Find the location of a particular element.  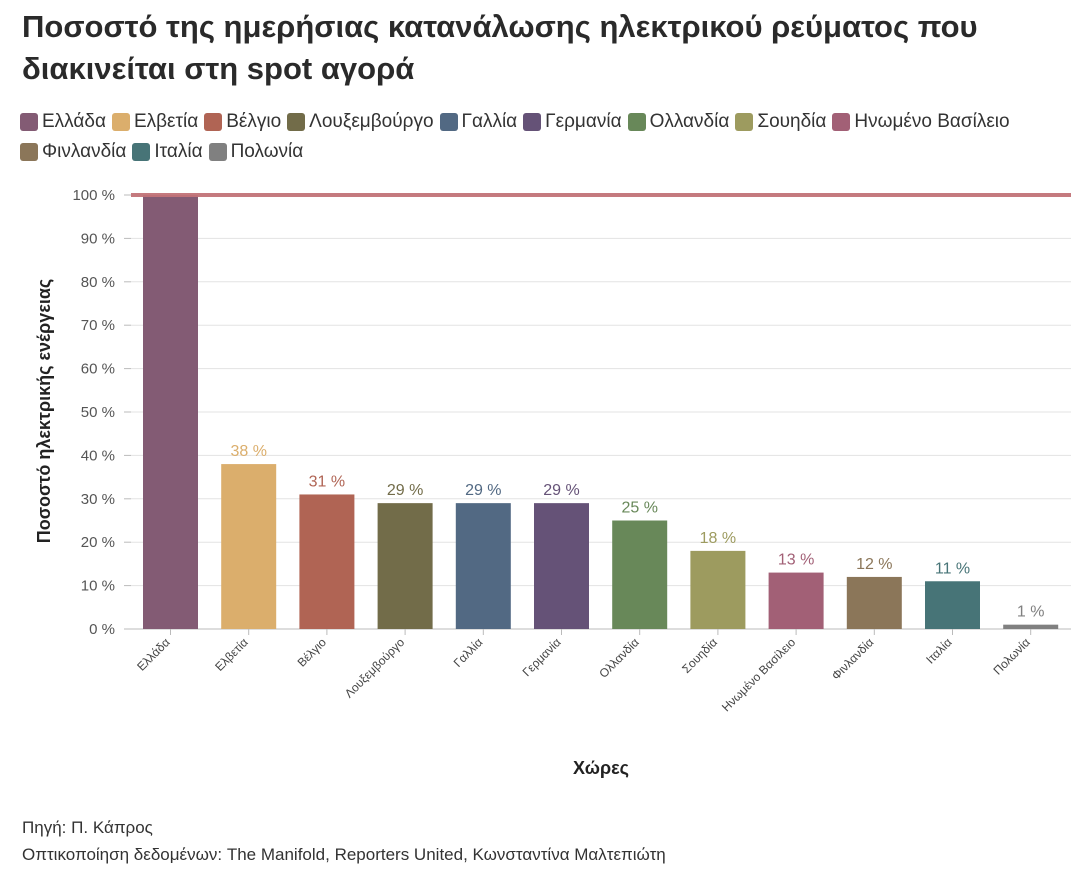

y-tick-label: 60 % is located at coordinates (98, 369).